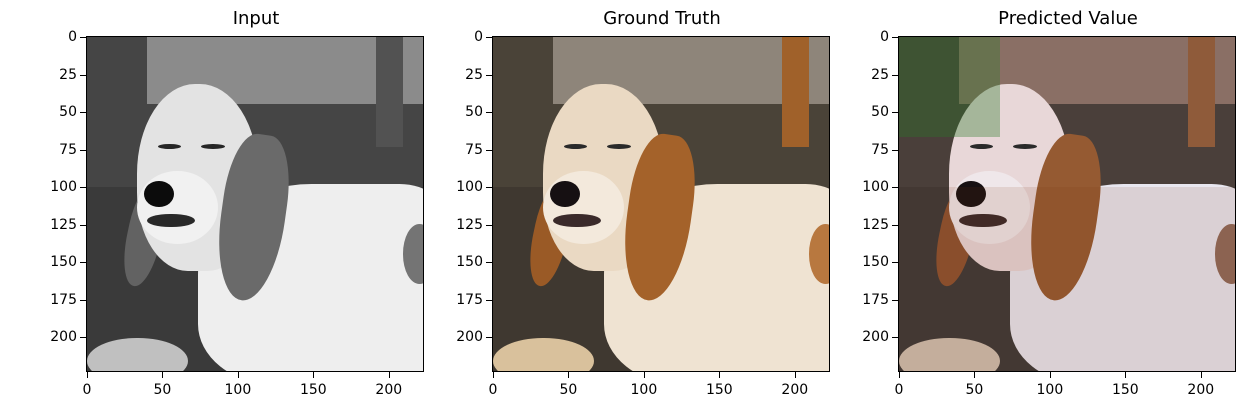 Image resolution: width=1255 pixels, height=412 pixels. I want to click on panel-title: Input, so click(256, 18).